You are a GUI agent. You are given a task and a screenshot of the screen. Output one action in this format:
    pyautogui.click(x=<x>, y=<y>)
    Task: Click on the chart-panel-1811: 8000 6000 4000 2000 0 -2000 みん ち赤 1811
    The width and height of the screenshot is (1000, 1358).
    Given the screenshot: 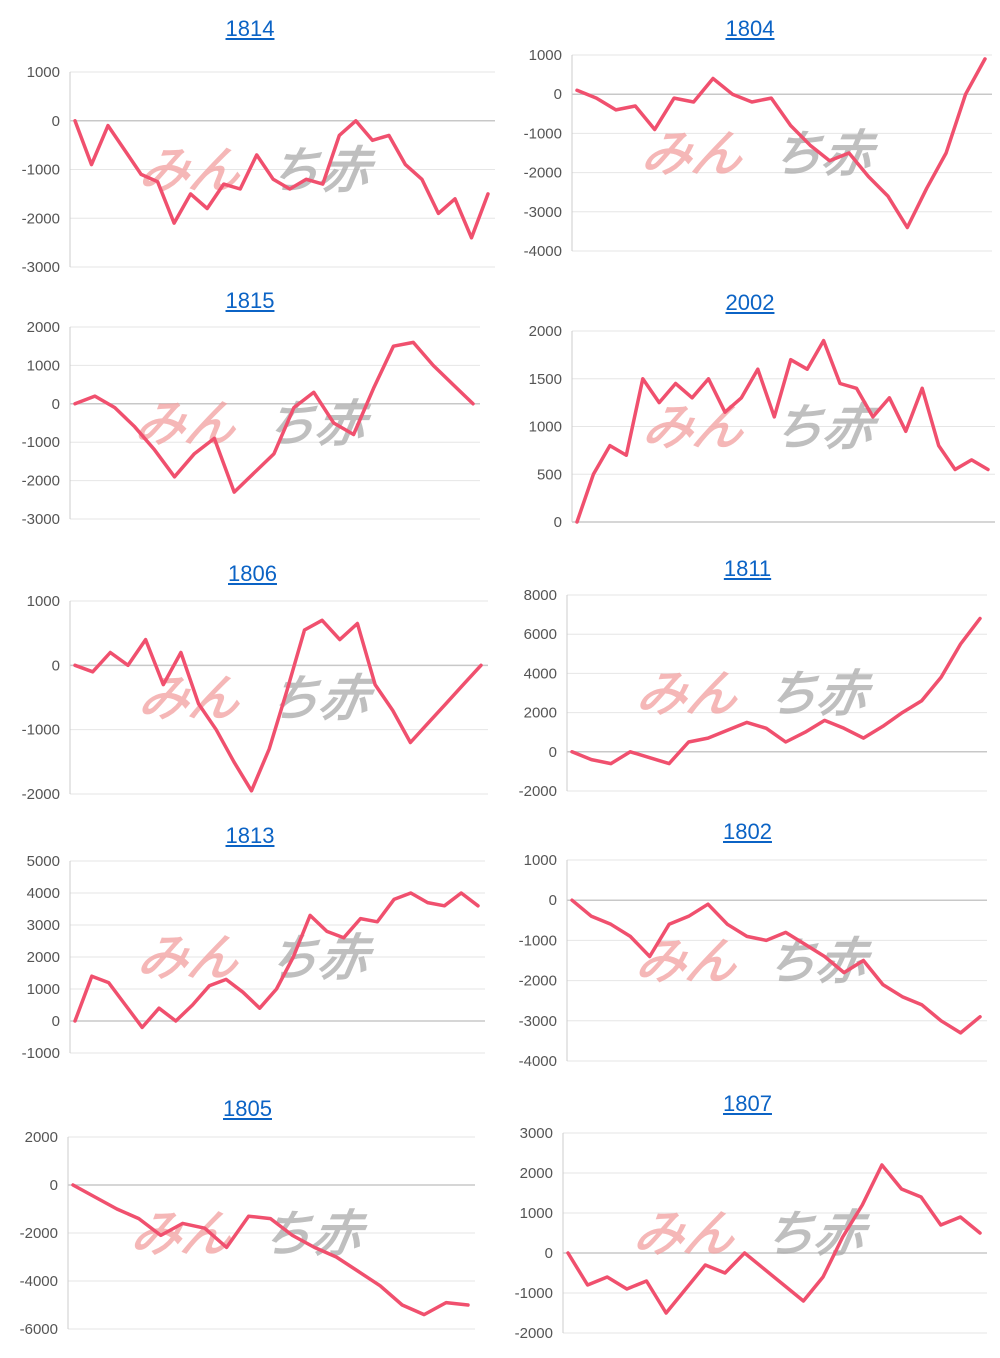 What is the action you would take?
    pyautogui.click(x=747, y=685)
    